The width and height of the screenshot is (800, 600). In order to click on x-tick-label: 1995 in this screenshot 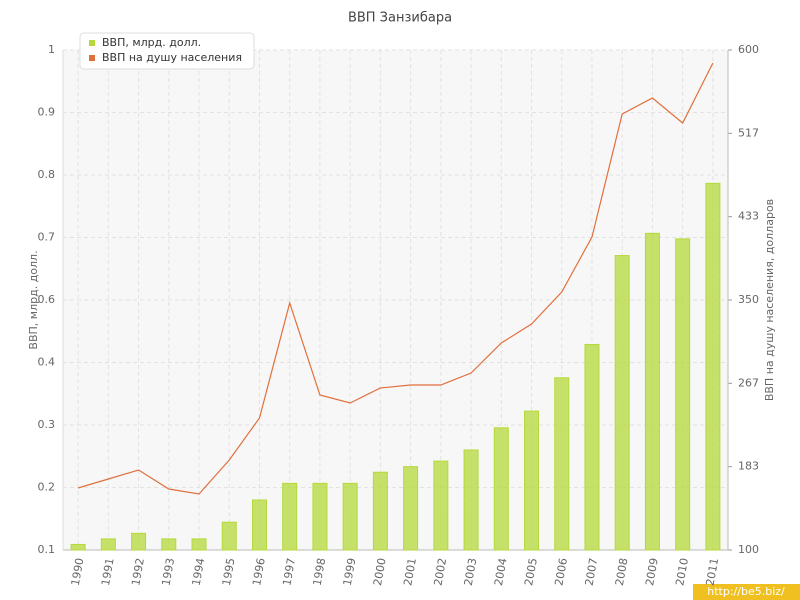, I will do `click(229, 572)`.